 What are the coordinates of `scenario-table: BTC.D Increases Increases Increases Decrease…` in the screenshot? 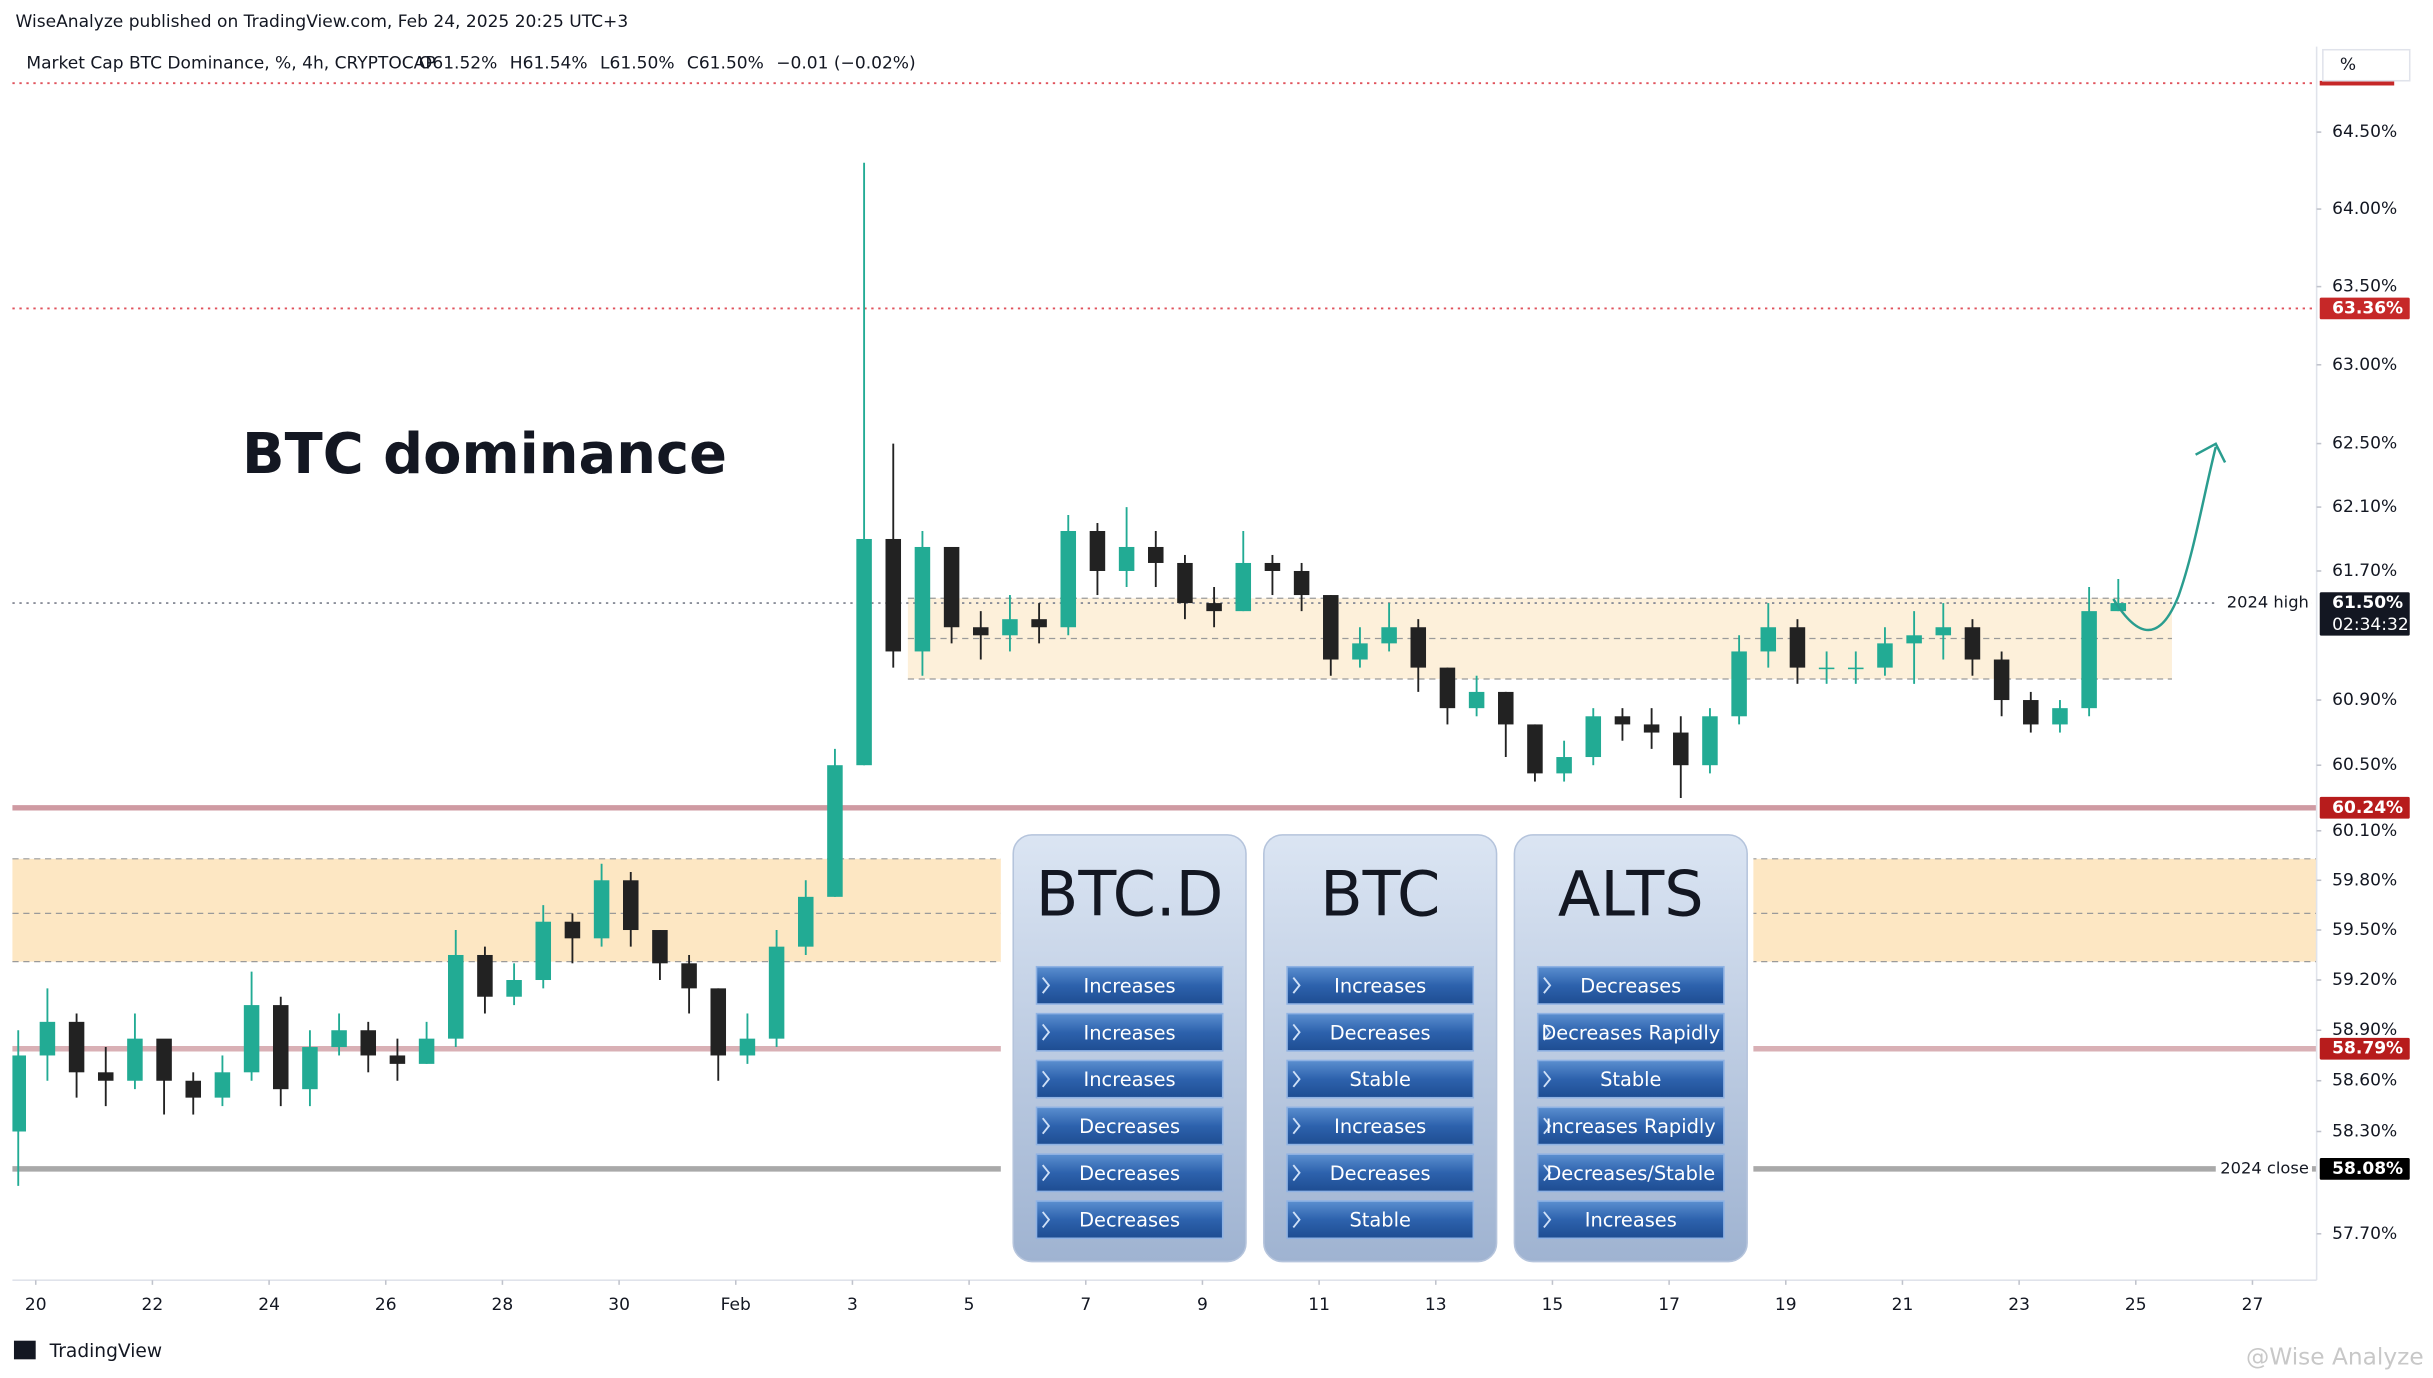 It's located at (1380, 1048).